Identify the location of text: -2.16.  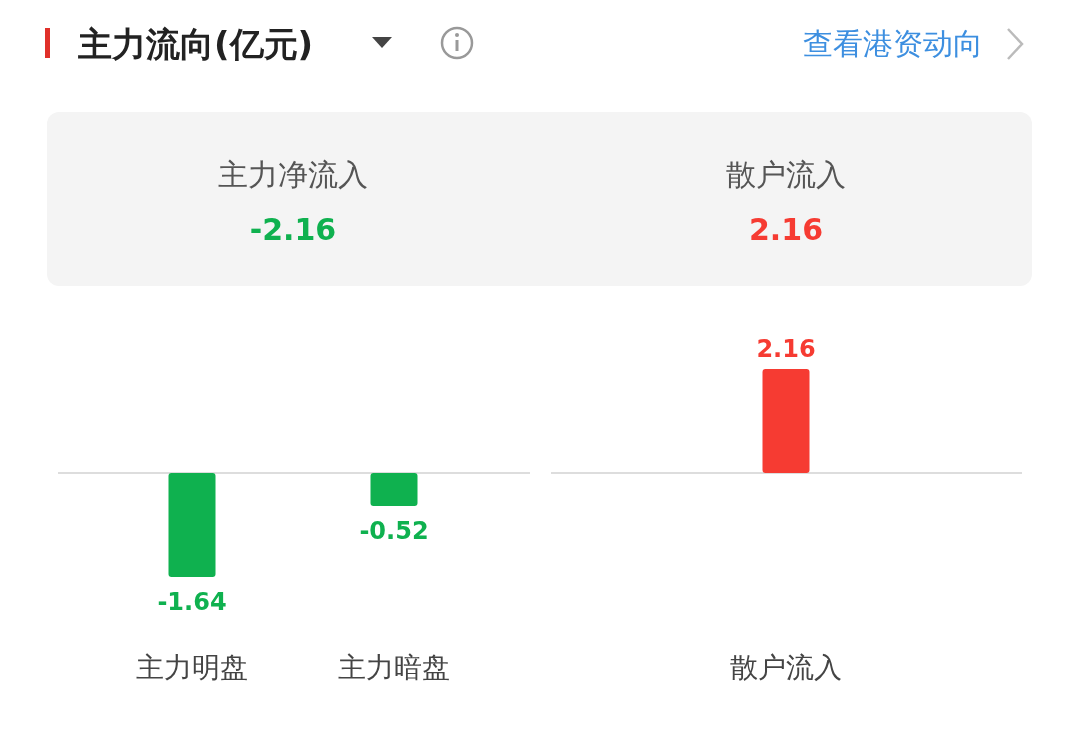
(293, 229).